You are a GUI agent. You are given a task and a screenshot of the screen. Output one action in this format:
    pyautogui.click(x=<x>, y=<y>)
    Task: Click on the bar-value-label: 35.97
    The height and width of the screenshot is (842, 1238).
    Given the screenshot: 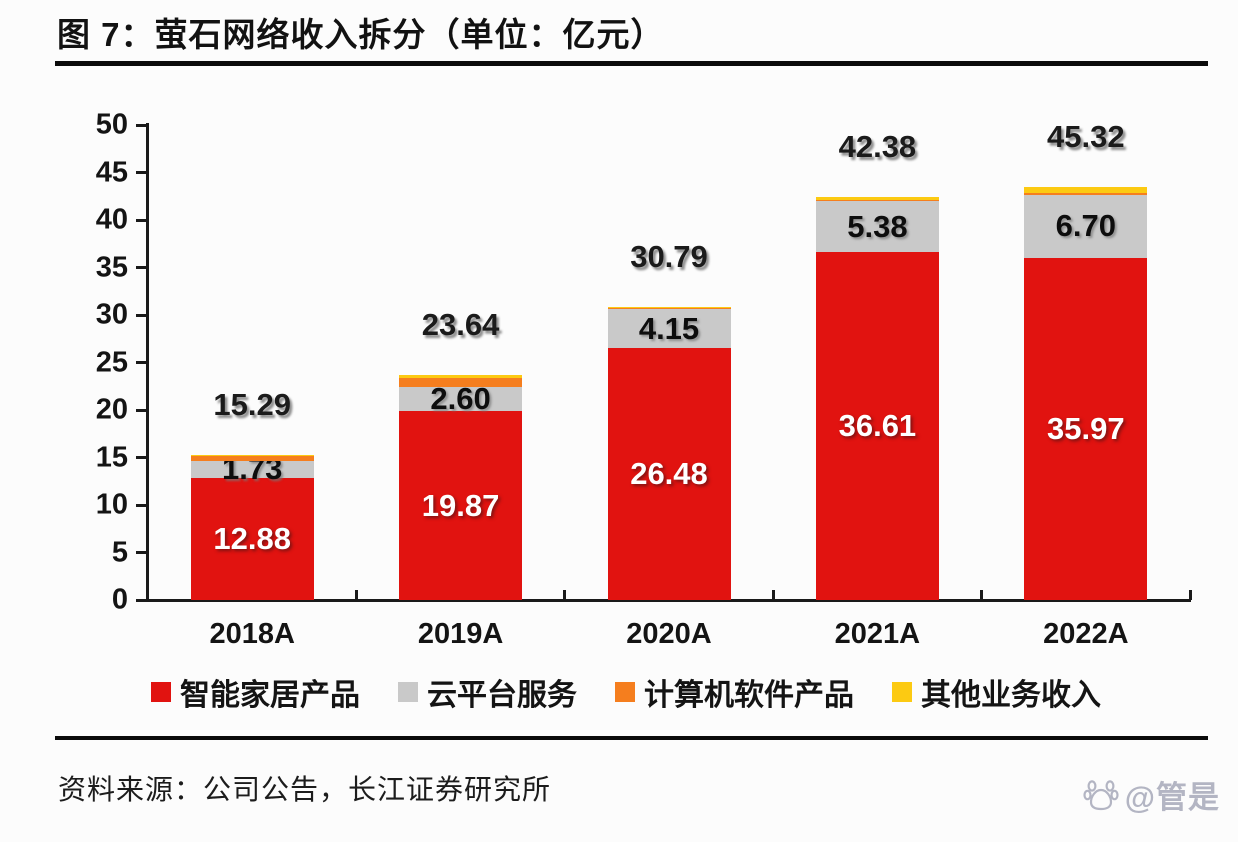 What is the action you would take?
    pyautogui.click(x=1086, y=429)
    